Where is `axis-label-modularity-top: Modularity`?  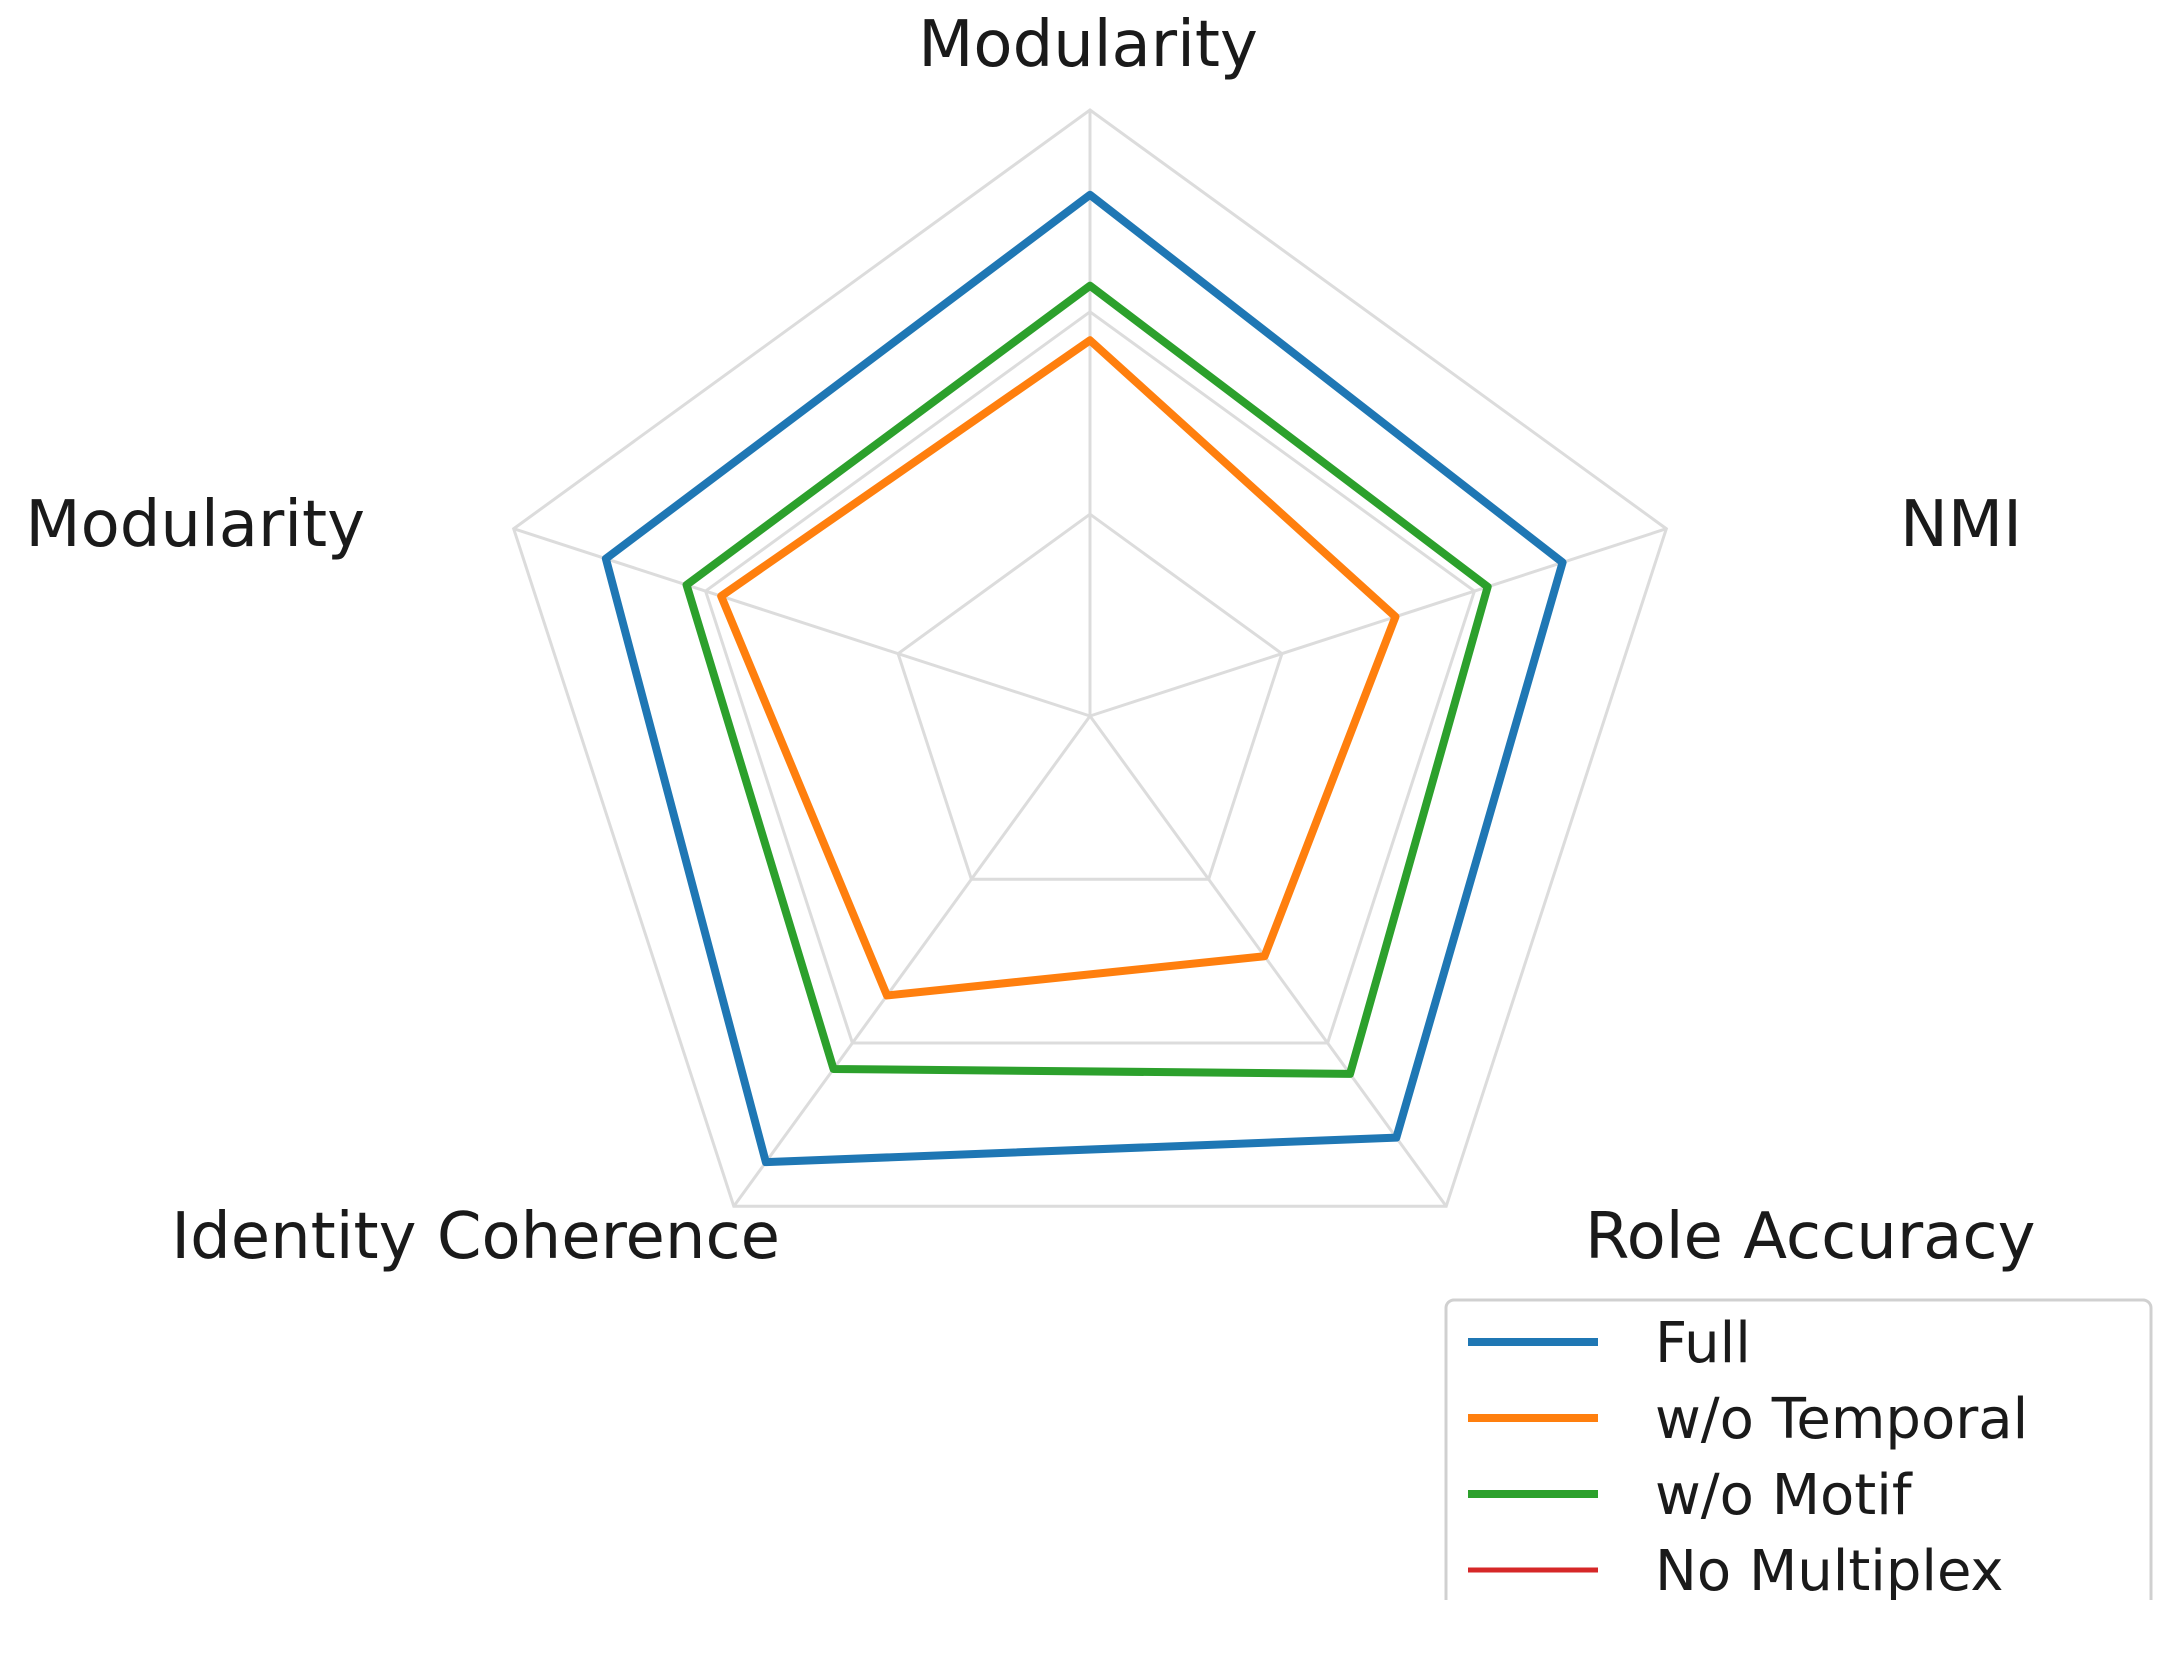 axis-label-modularity-top: Modularity is located at coordinates (1088, 45).